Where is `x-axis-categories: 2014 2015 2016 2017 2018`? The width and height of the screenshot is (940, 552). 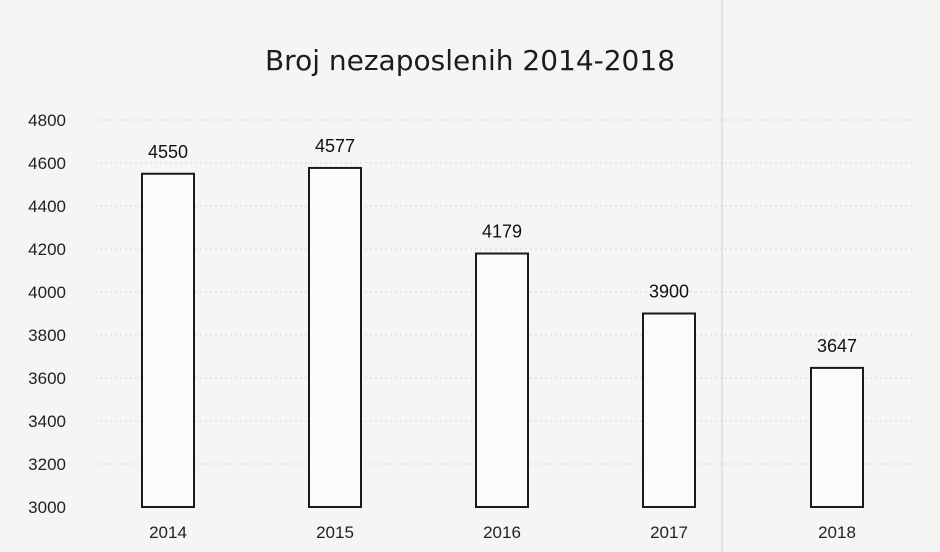
x-axis-categories: 2014 2015 2016 2017 2018 is located at coordinates (502, 532).